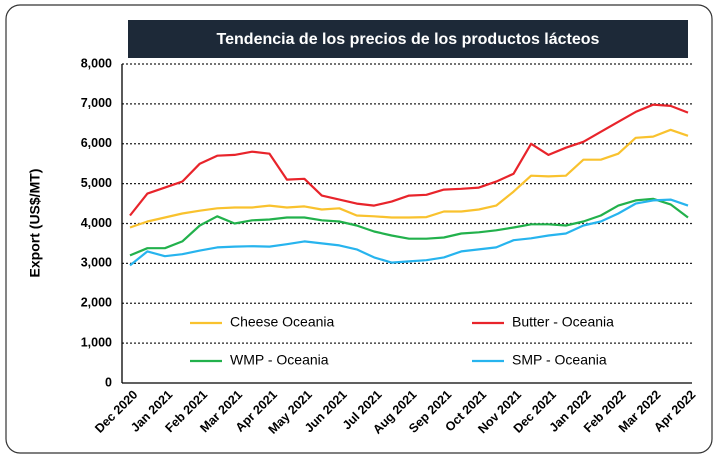 This screenshot has width=719, height=459. Describe the element at coordinates (96, 263) in the screenshot. I see `y-tick-label: 3,000` at that location.